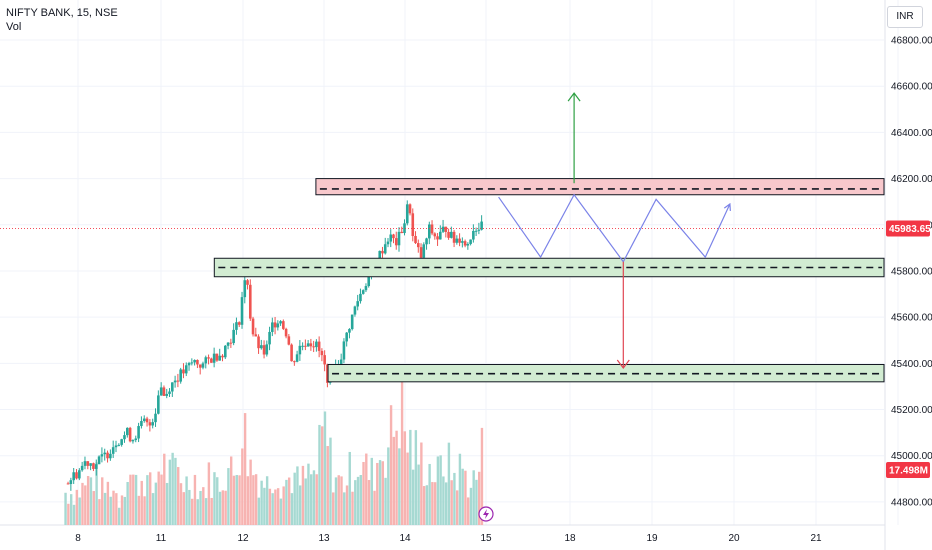  I want to click on breakout-arrow-up, so click(574, 138).